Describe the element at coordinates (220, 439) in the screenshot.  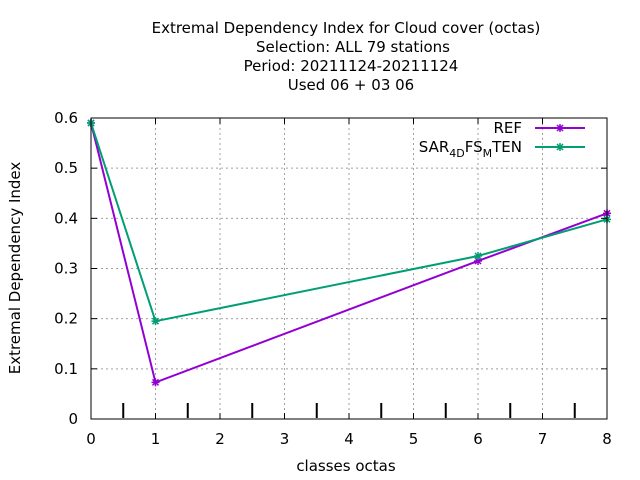
I see `x-tick-label: 2` at that location.